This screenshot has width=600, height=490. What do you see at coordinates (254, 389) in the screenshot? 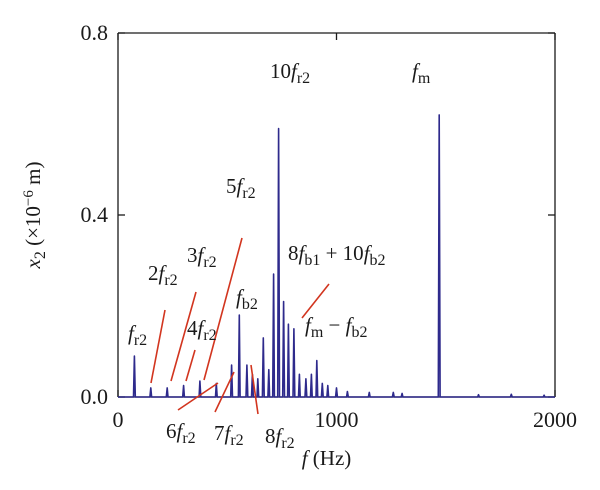
I see `leader-8fr2` at bounding box center [254, 389].